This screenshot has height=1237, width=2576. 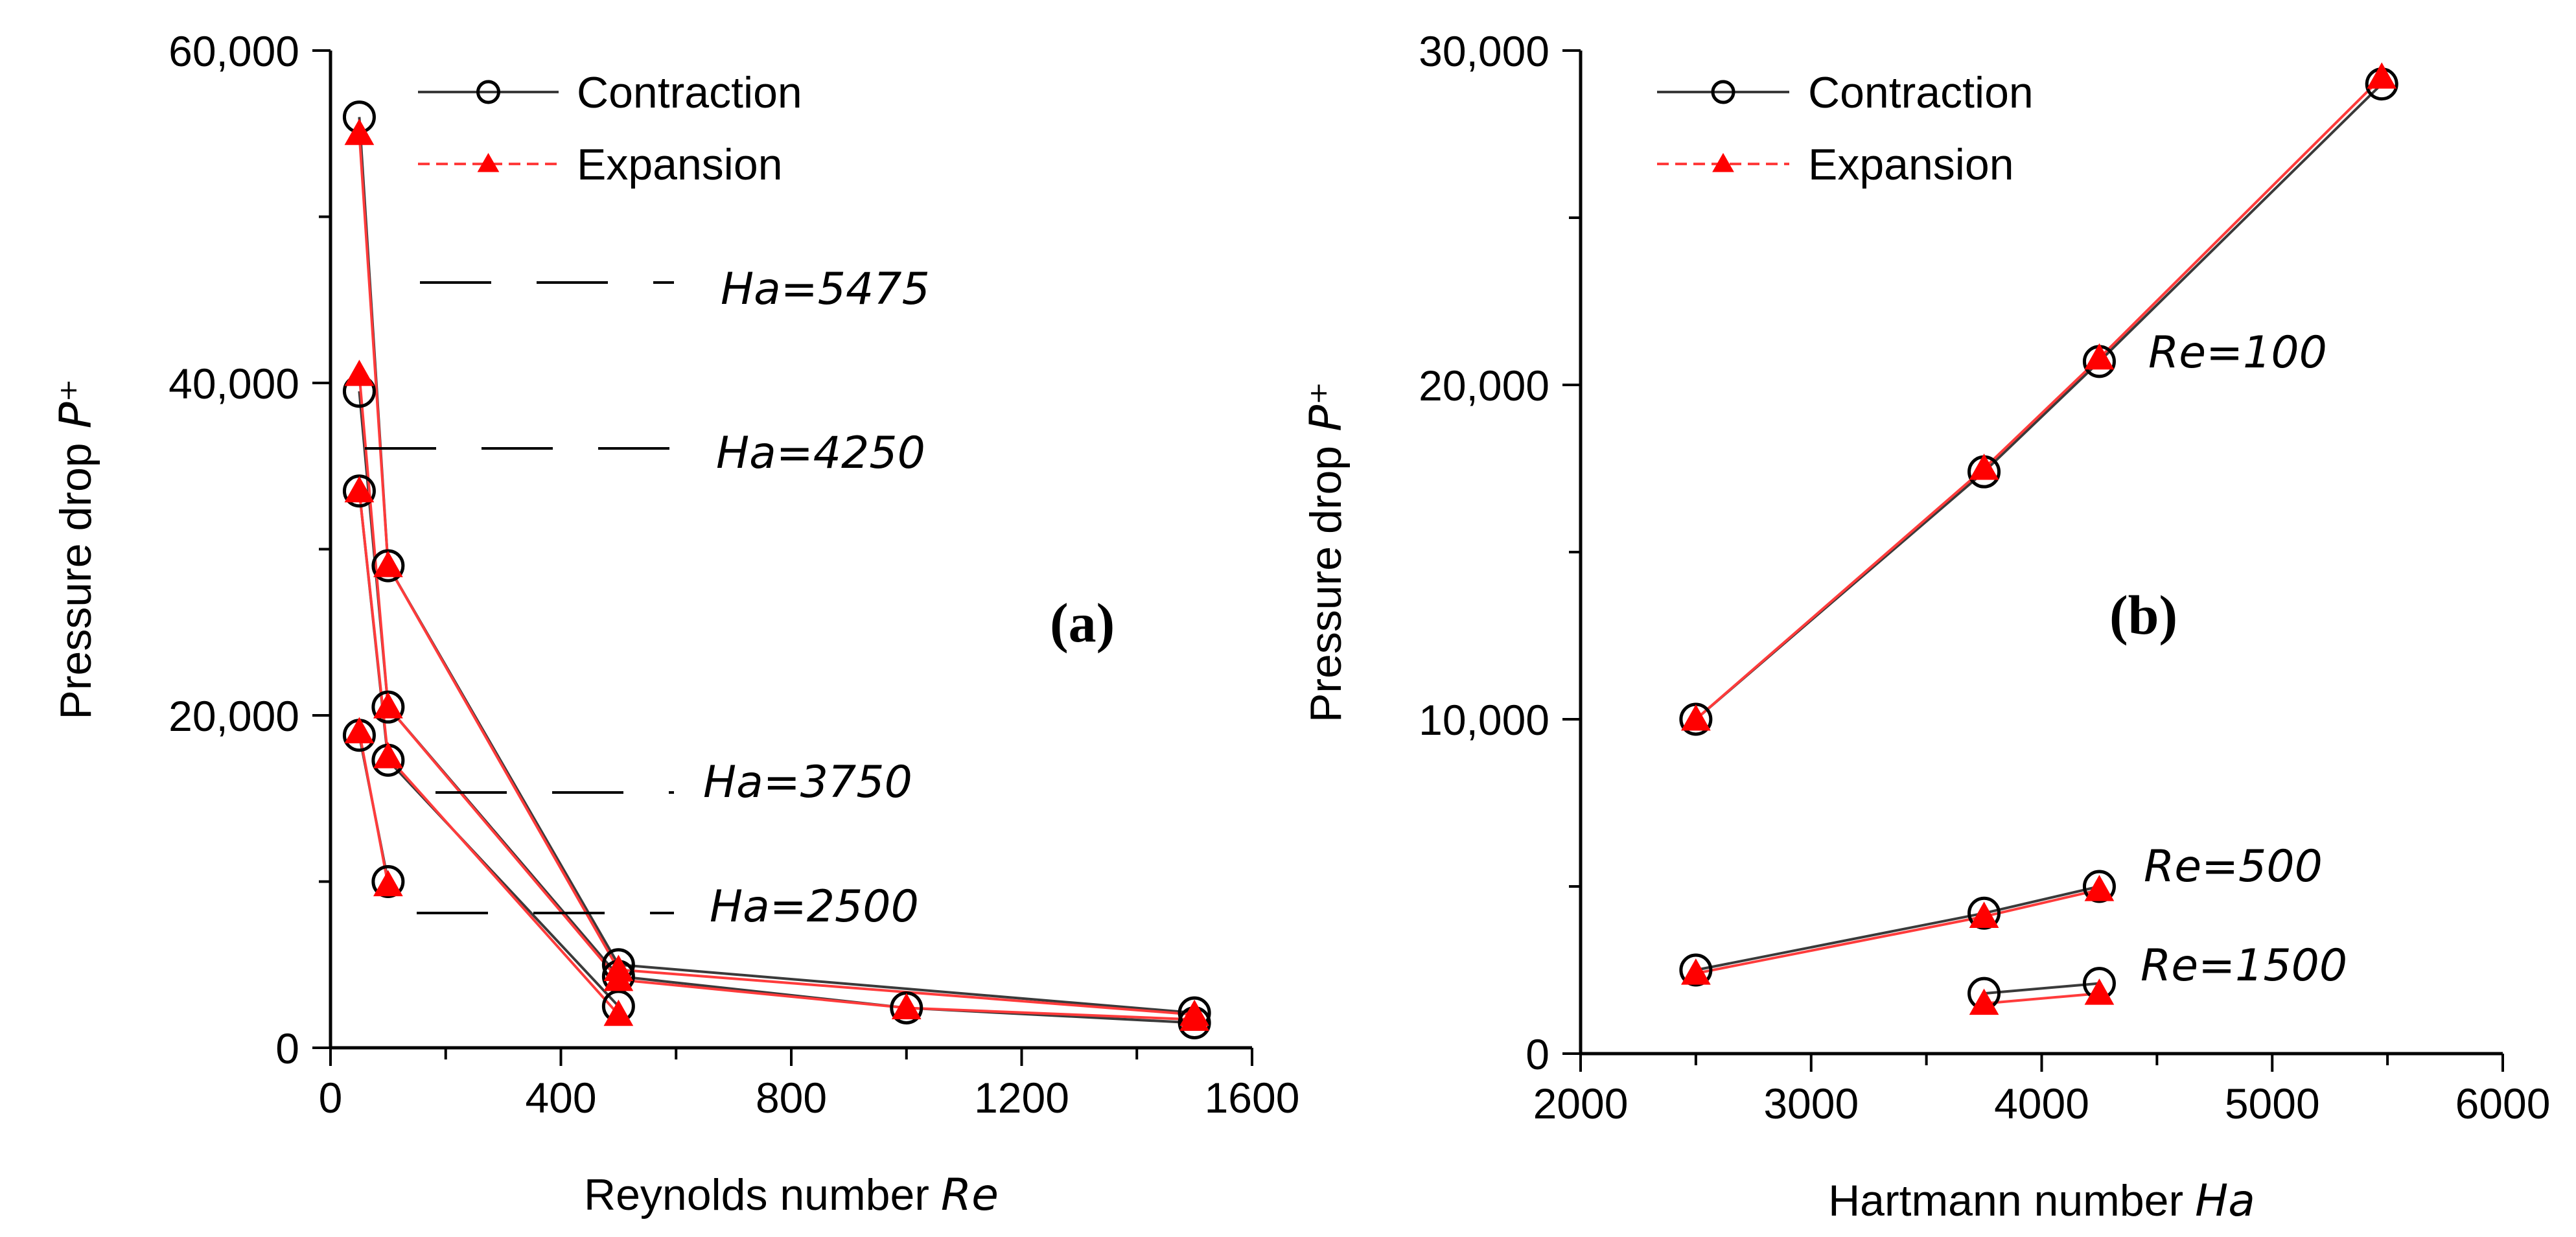 What do you see at coordinates (2225, 1201) in the screenshot?
I see `x-axis-label-variable: Ha` at bounding box center [2225, 1201].